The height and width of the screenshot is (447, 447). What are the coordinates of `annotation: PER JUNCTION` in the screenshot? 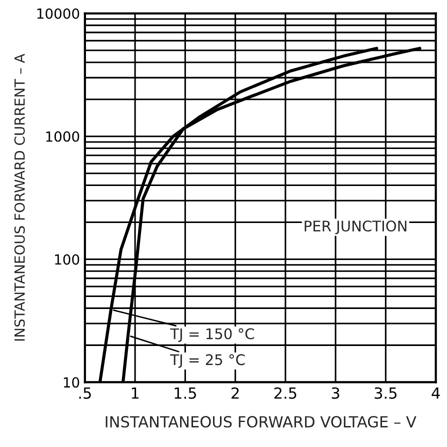 It's located at (355, 227).